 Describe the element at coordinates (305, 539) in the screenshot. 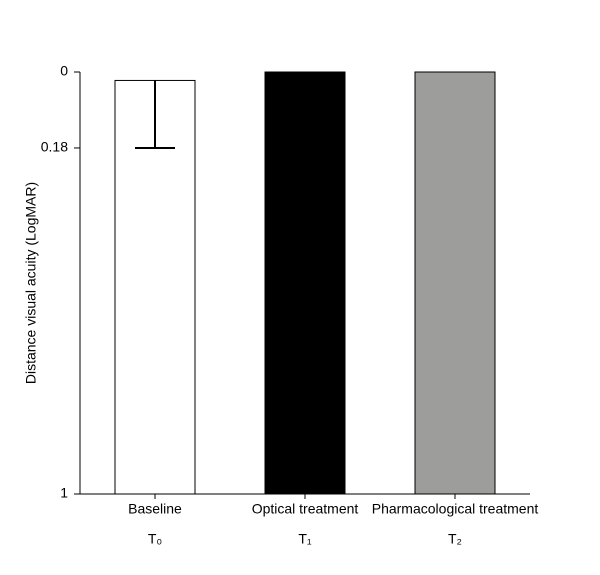

I see `x-tick-sublabel: T₁` at that location.